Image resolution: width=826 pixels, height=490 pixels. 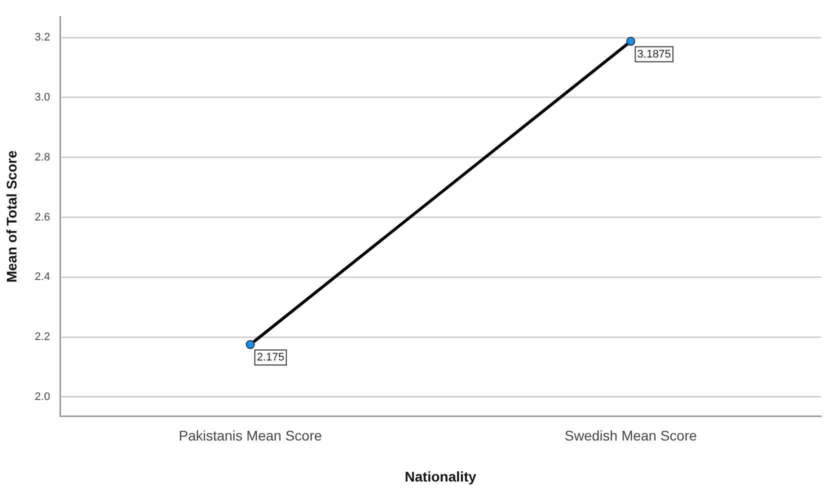 What do you see at coordinates (654, 54) in the screenshot?
I see `data-label: 3.1875` at bounding box center [654, 54].